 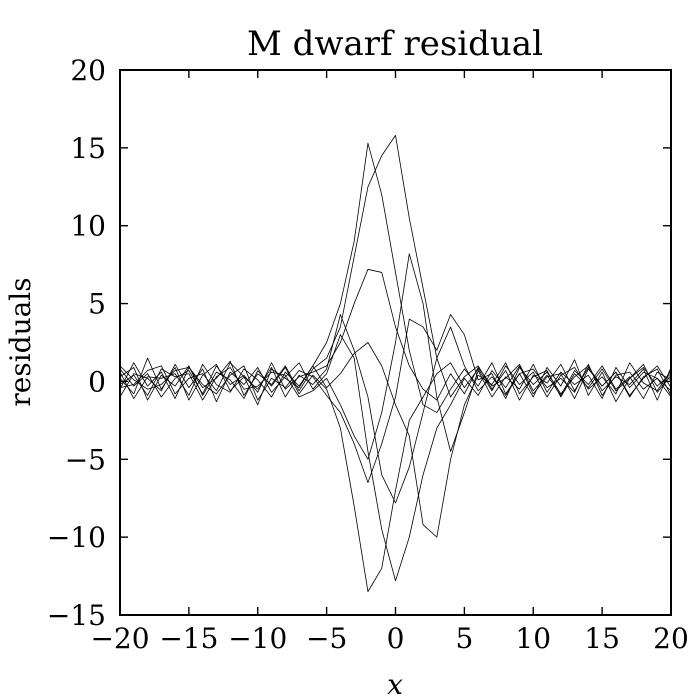 What do you see at coordinates (88, 70) in the screenshot?
I see `y-tick-label: 20` at bounding box center [88, 70].